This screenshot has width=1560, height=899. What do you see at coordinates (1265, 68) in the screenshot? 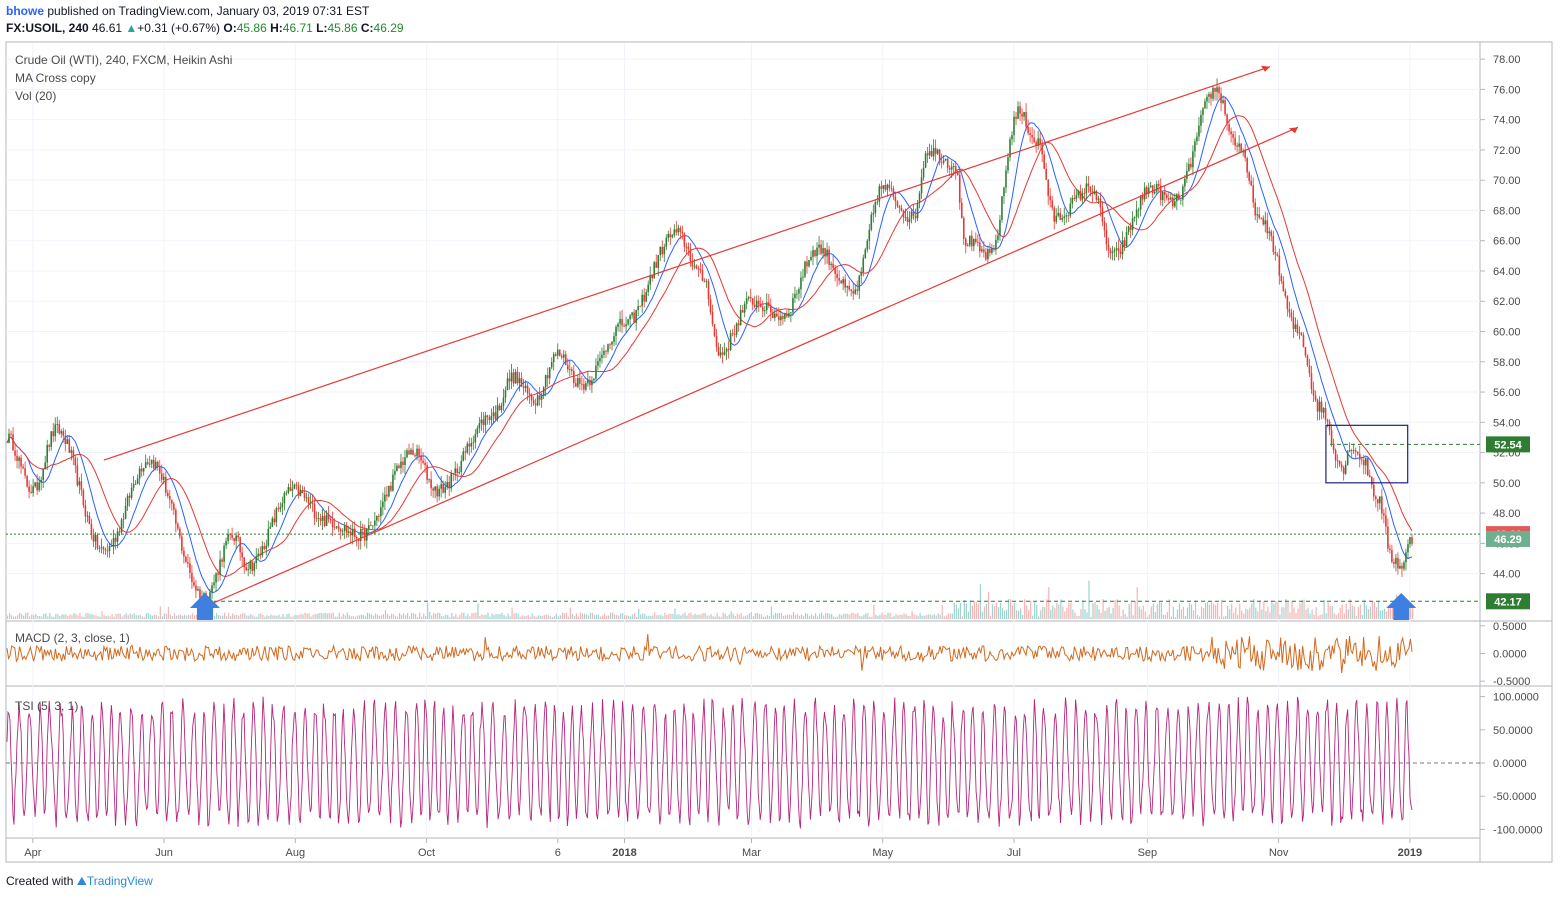
I see `channel-upper-arrowhead-icon` at bounding box center [1265, 68].